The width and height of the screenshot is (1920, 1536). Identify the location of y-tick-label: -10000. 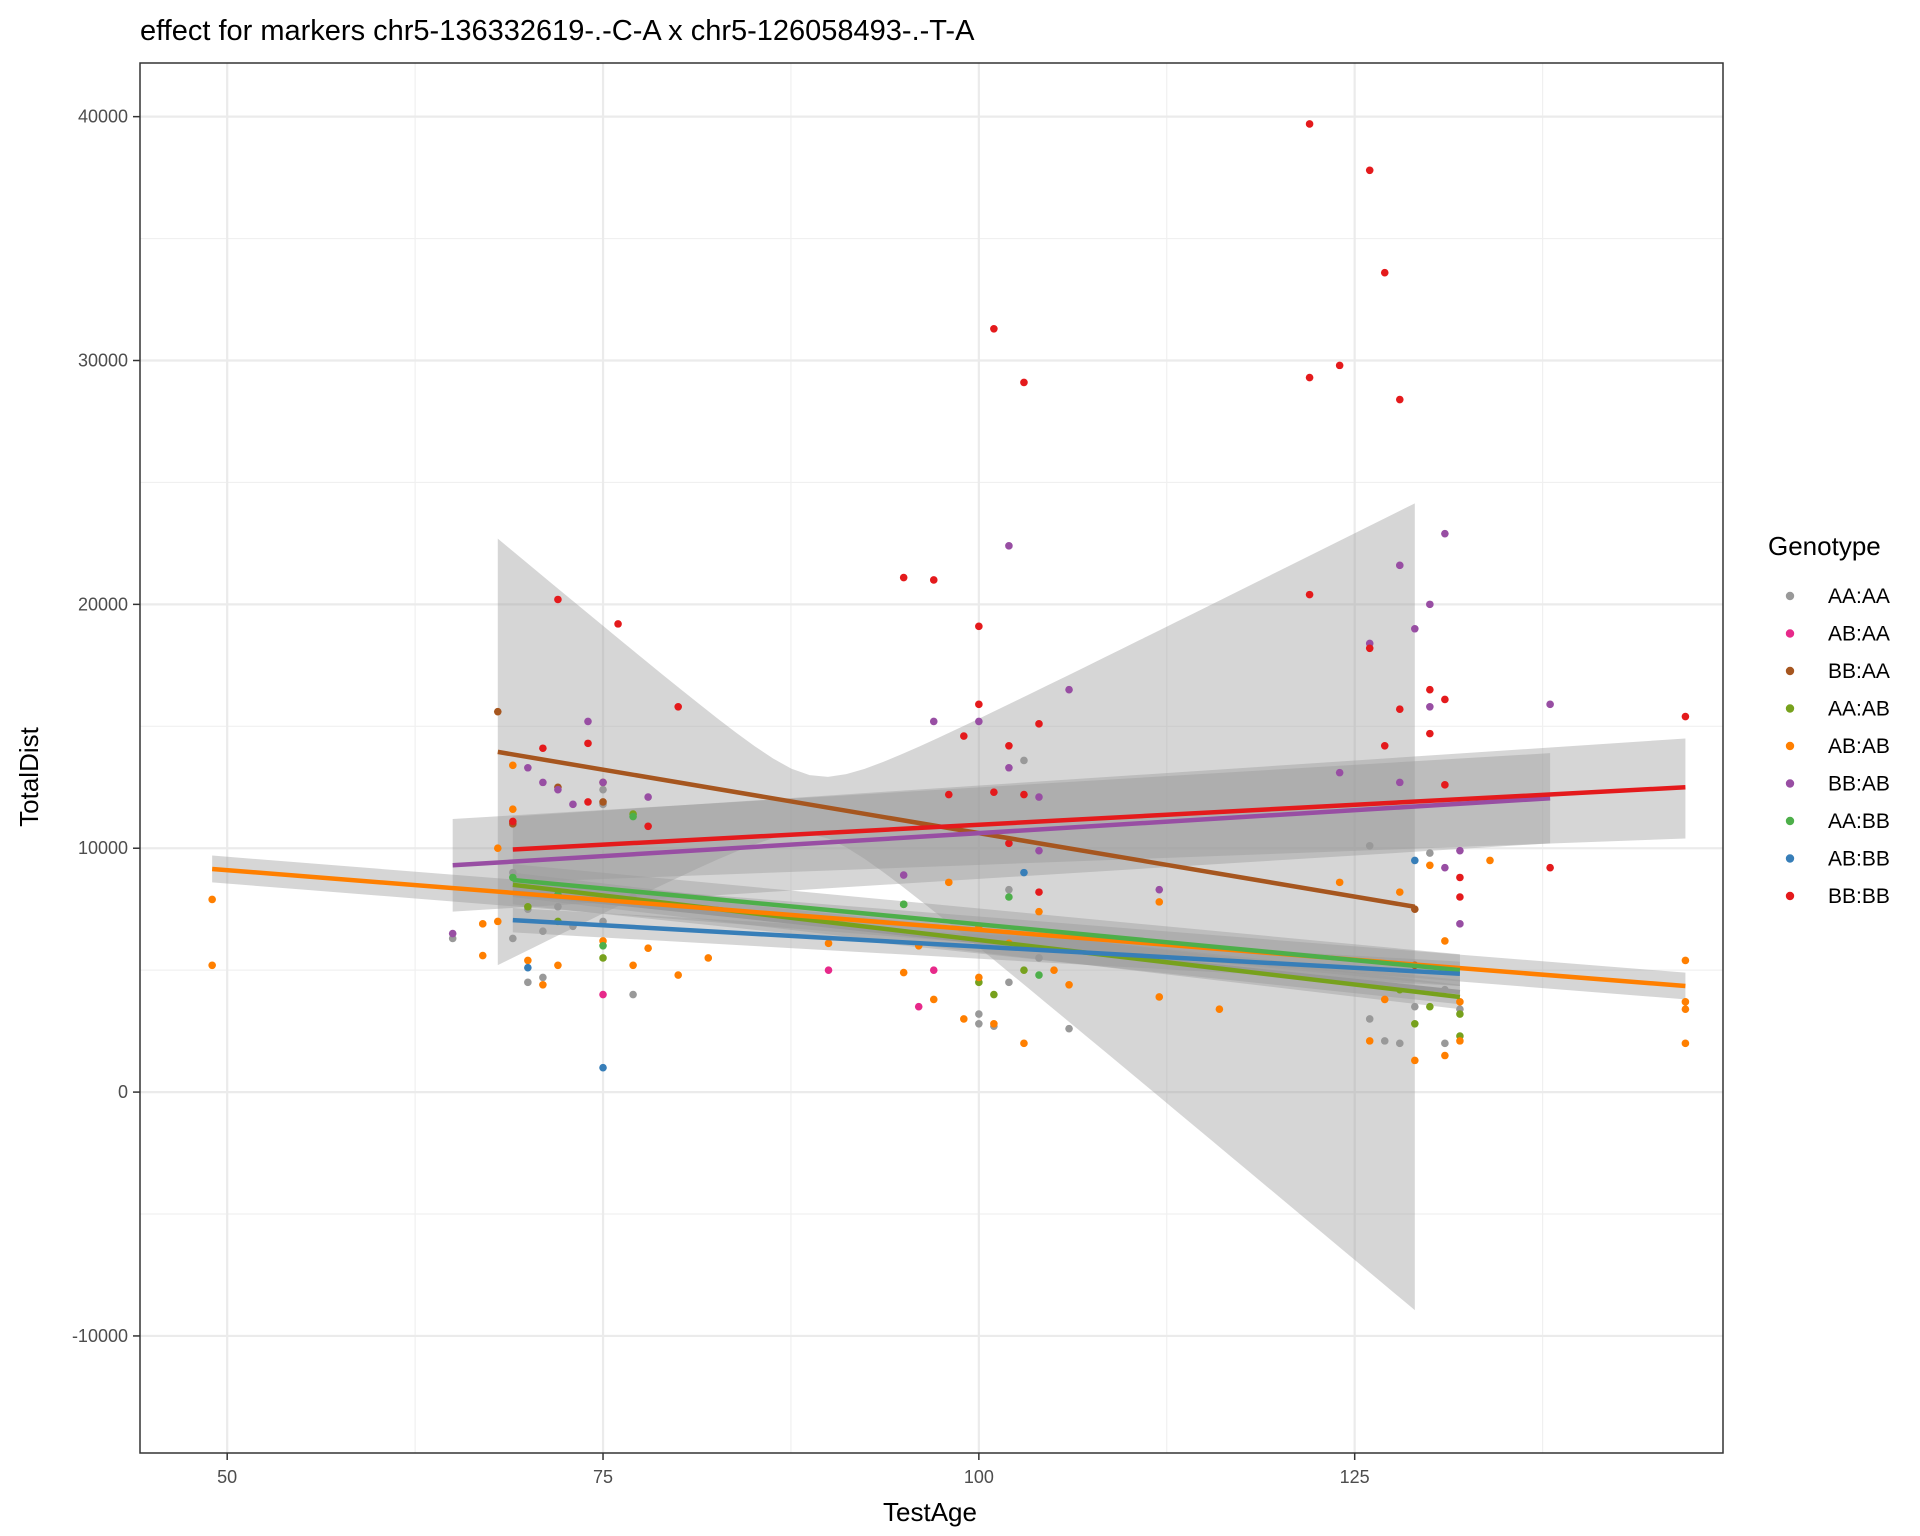
(100, 1336).